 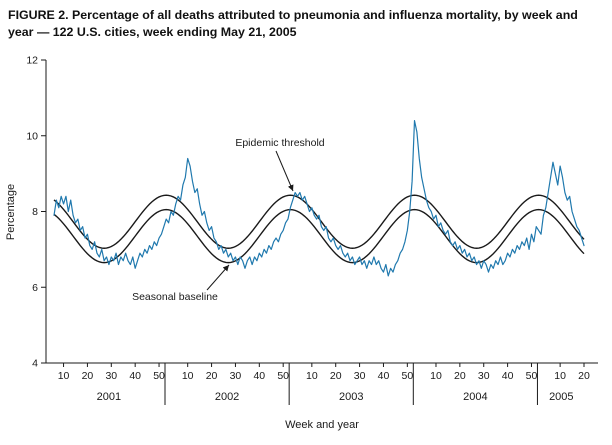 What do you see at coordinates (284, 171) in the screenshot?
I see `epidemic-threshold-arrow` at bounding box center [284, 171].